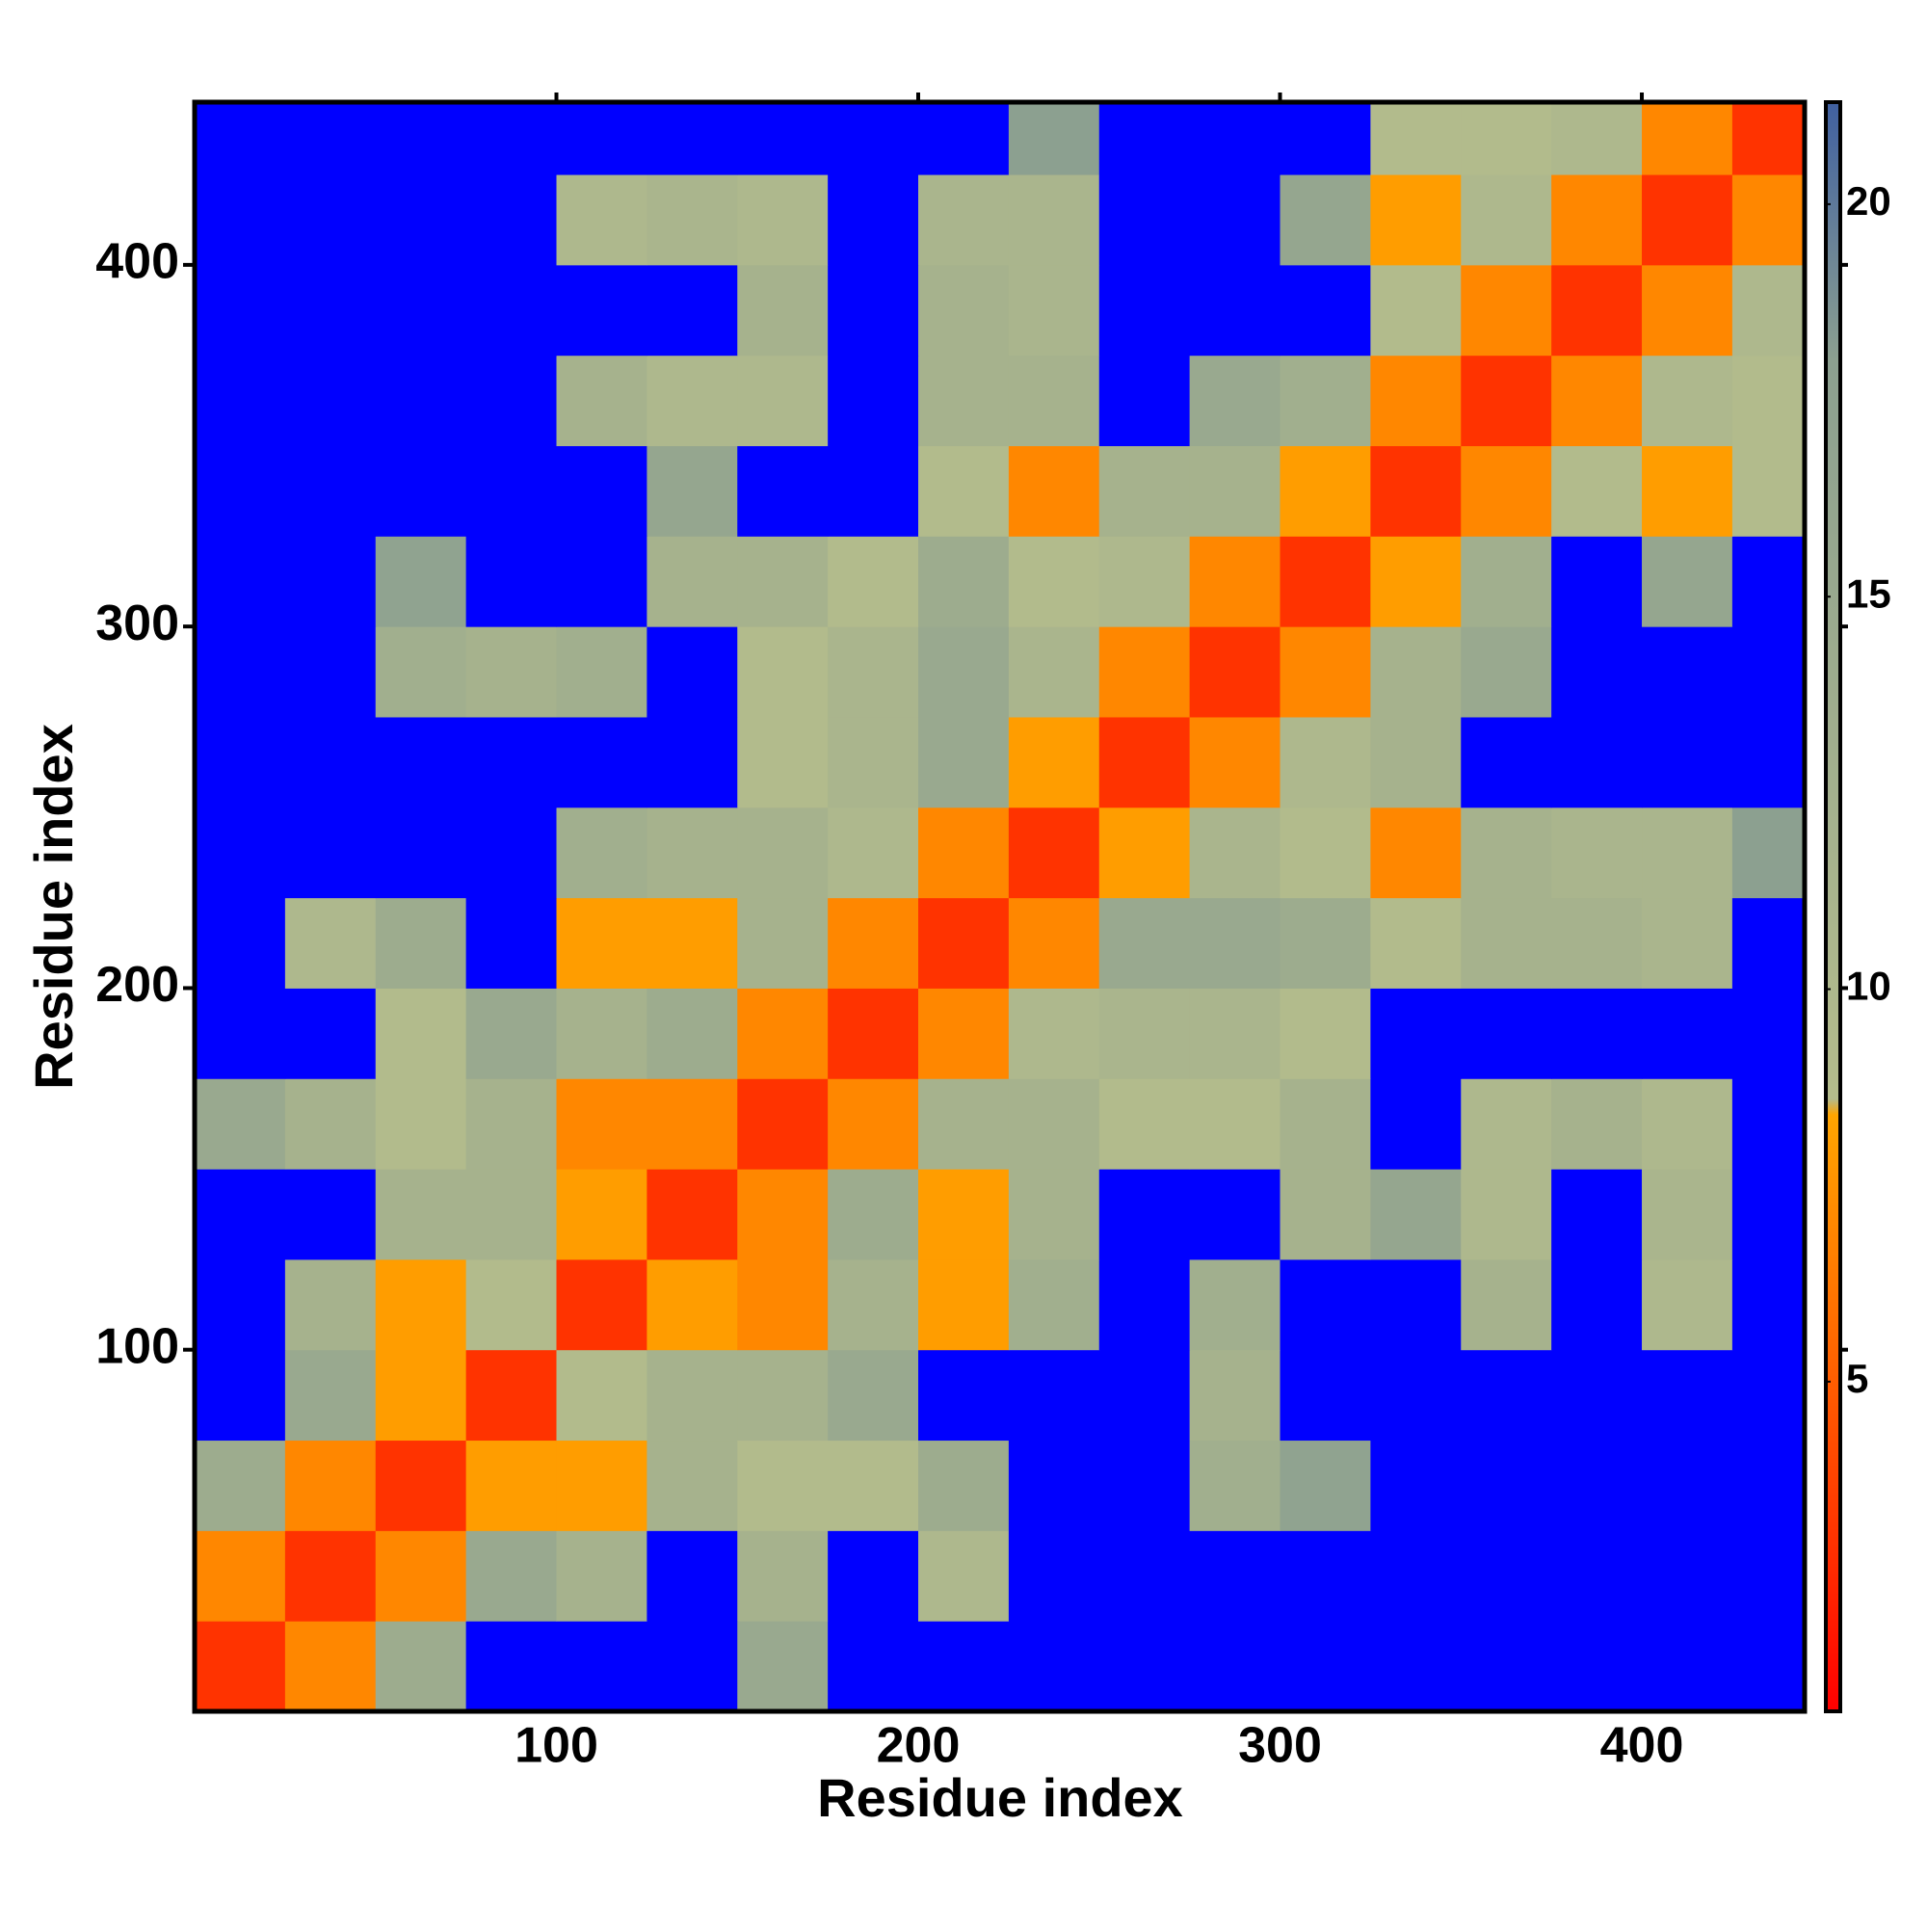 Image resolution: width=1927 pixels, height=1932 pixels. I want to click on colorbar-tick-label: 15, so click(1868, 593).